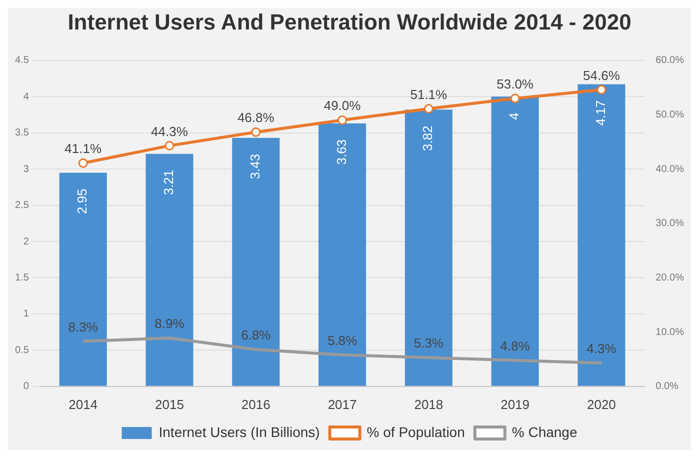 This screenshot has width=699, height=458. I want to click on data-label: 3.21, so click(168, 183).